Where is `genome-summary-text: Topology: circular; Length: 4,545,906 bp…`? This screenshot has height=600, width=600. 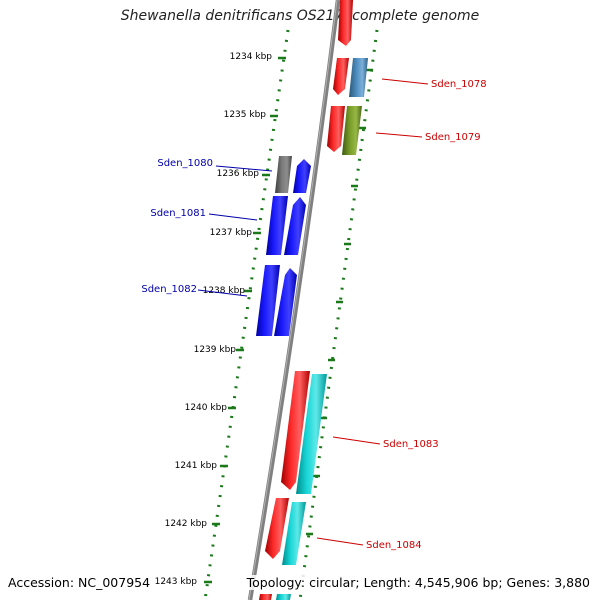
genome-summary-text: Topology: circular; Length: 4,545,906 bp… is located at coordinates (418, 582).